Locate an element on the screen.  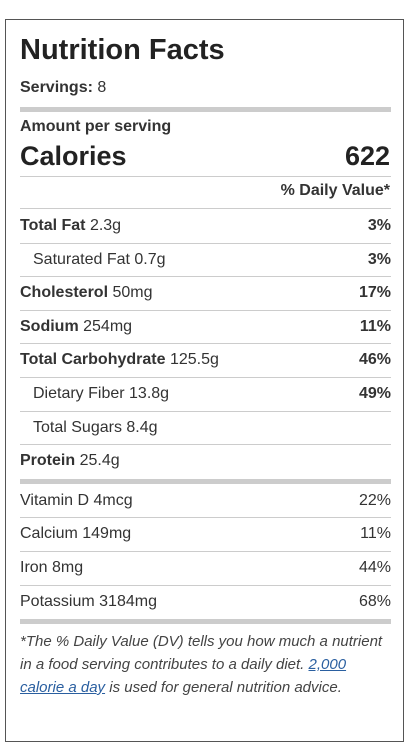
daily-value: 46% is located at coordinates (374, 360).